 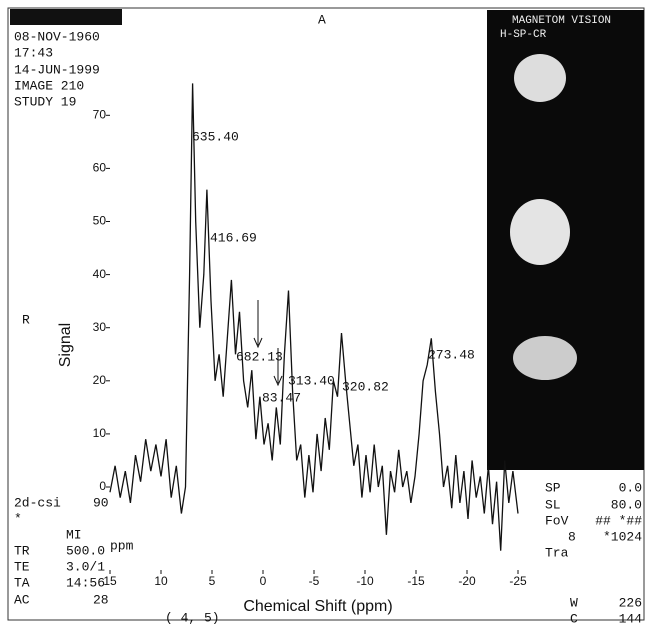 I want to click on x-tick-label: -5, so click(x=314, y=581).